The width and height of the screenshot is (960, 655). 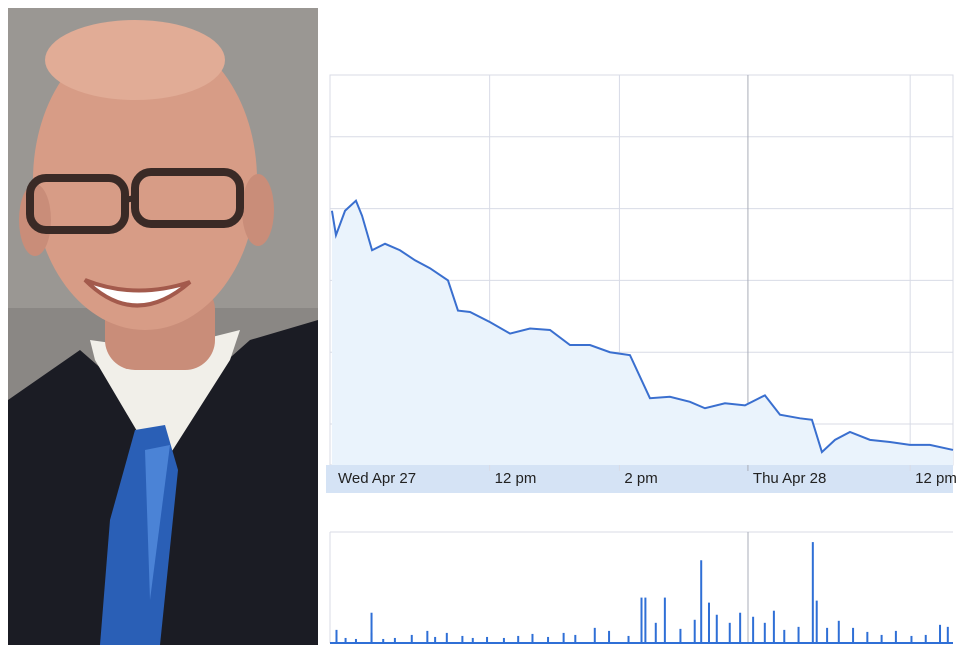 I want to click on x-tick-label: Wed Apr 27, so click(x=377, y=478).